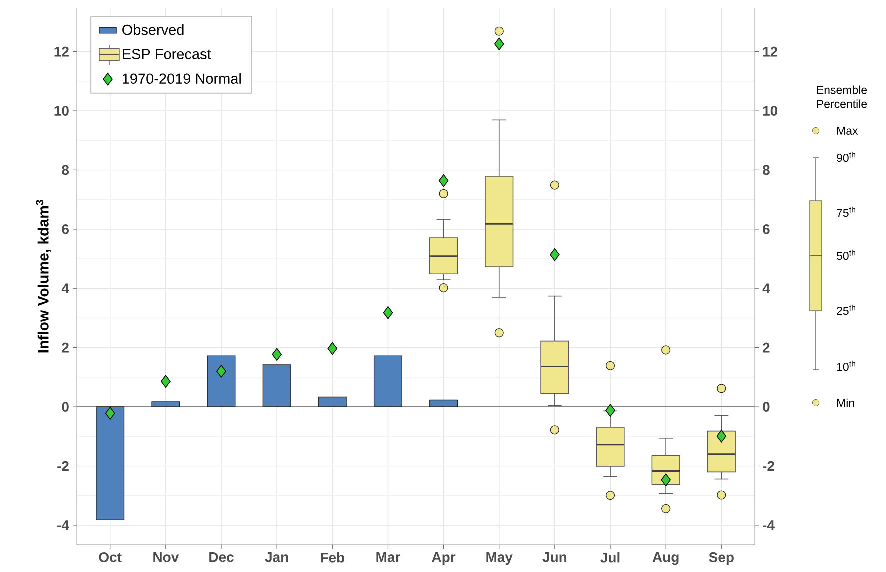  Describe the element at coordinates (554, 557) in the screenshot. I see `x-tick-label: Jun` at that location.